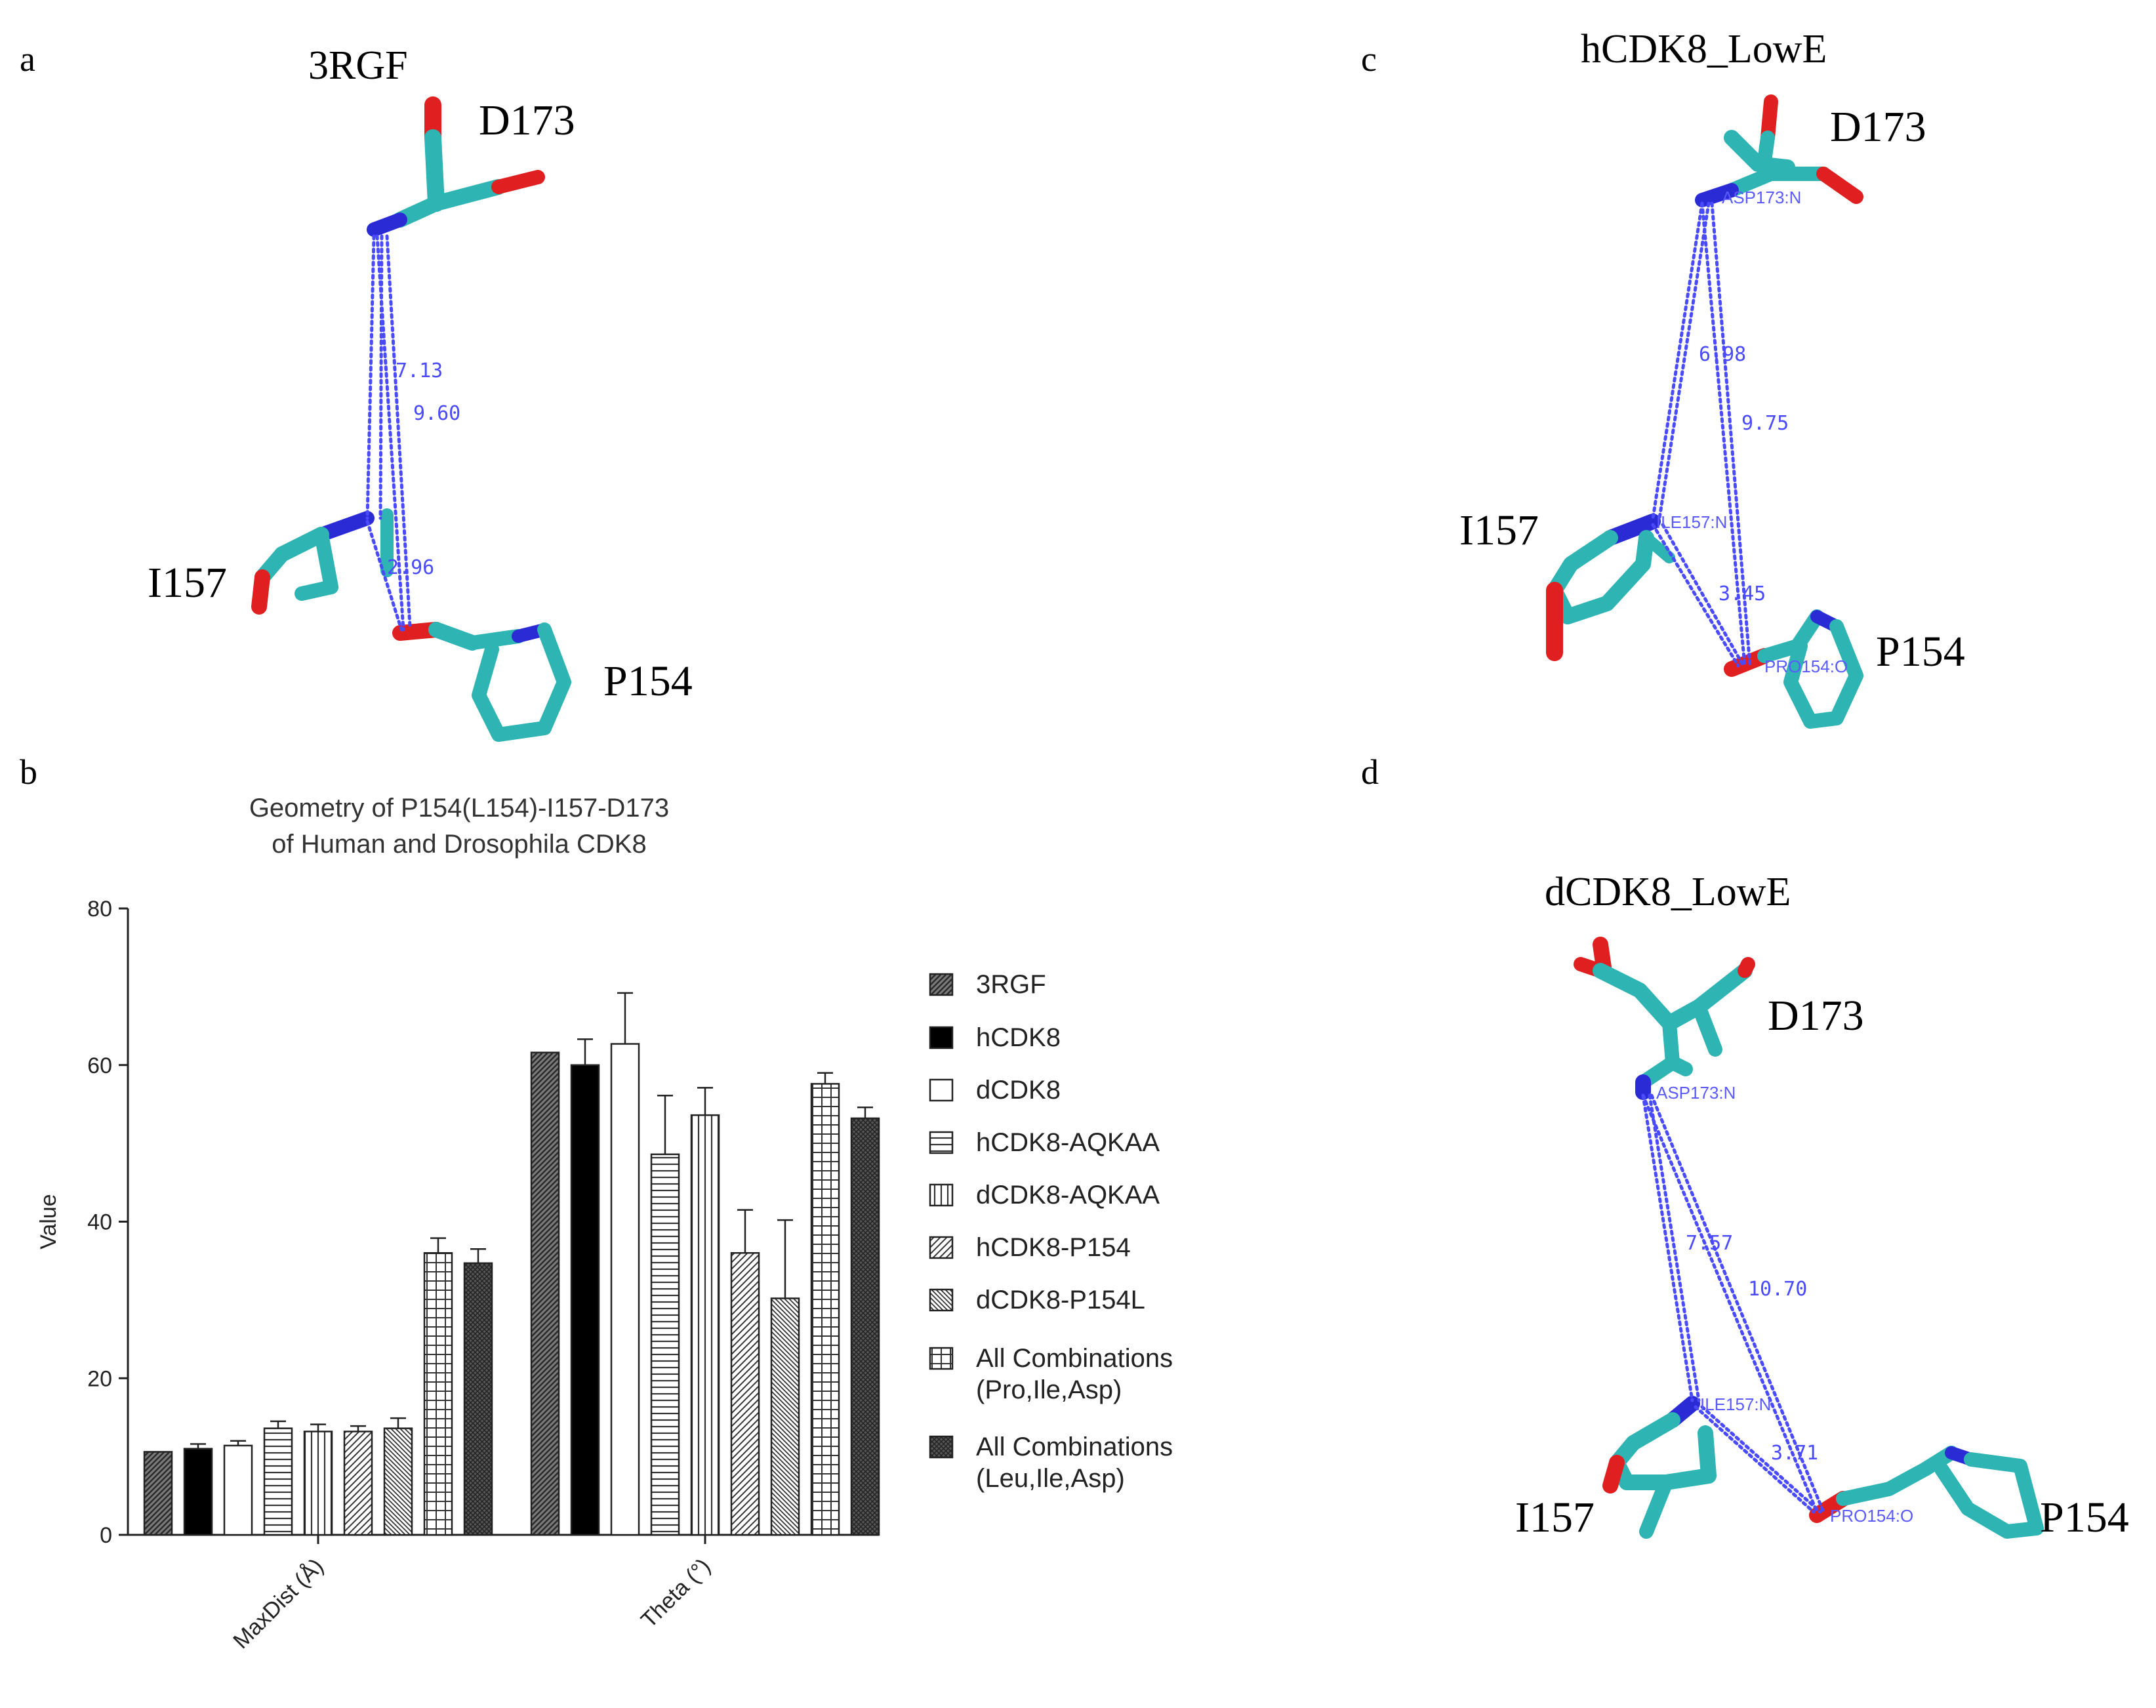 This screenshot has width=2156, height=1708. What do you see at coordinates (1777, 1289) in the screenshot?
I see `distance-label: 10.70` at bounding box center [1777, 1289].